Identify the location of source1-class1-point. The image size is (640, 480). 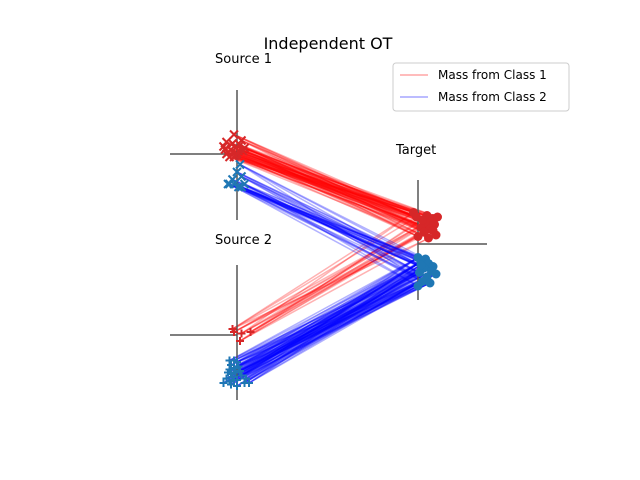
(235, 155).